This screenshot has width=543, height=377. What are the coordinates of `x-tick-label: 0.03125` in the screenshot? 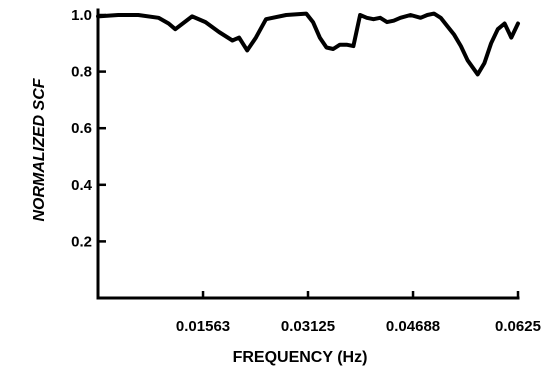 It's located at (308, 326).